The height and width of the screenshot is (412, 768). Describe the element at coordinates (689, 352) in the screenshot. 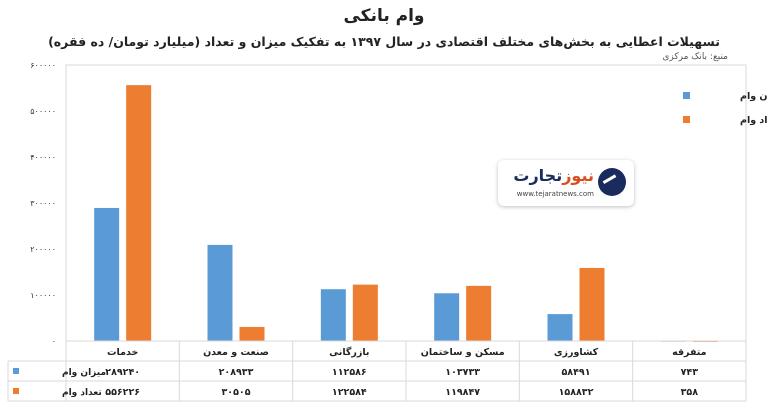

I see `category-label: متفرقه` at that location.